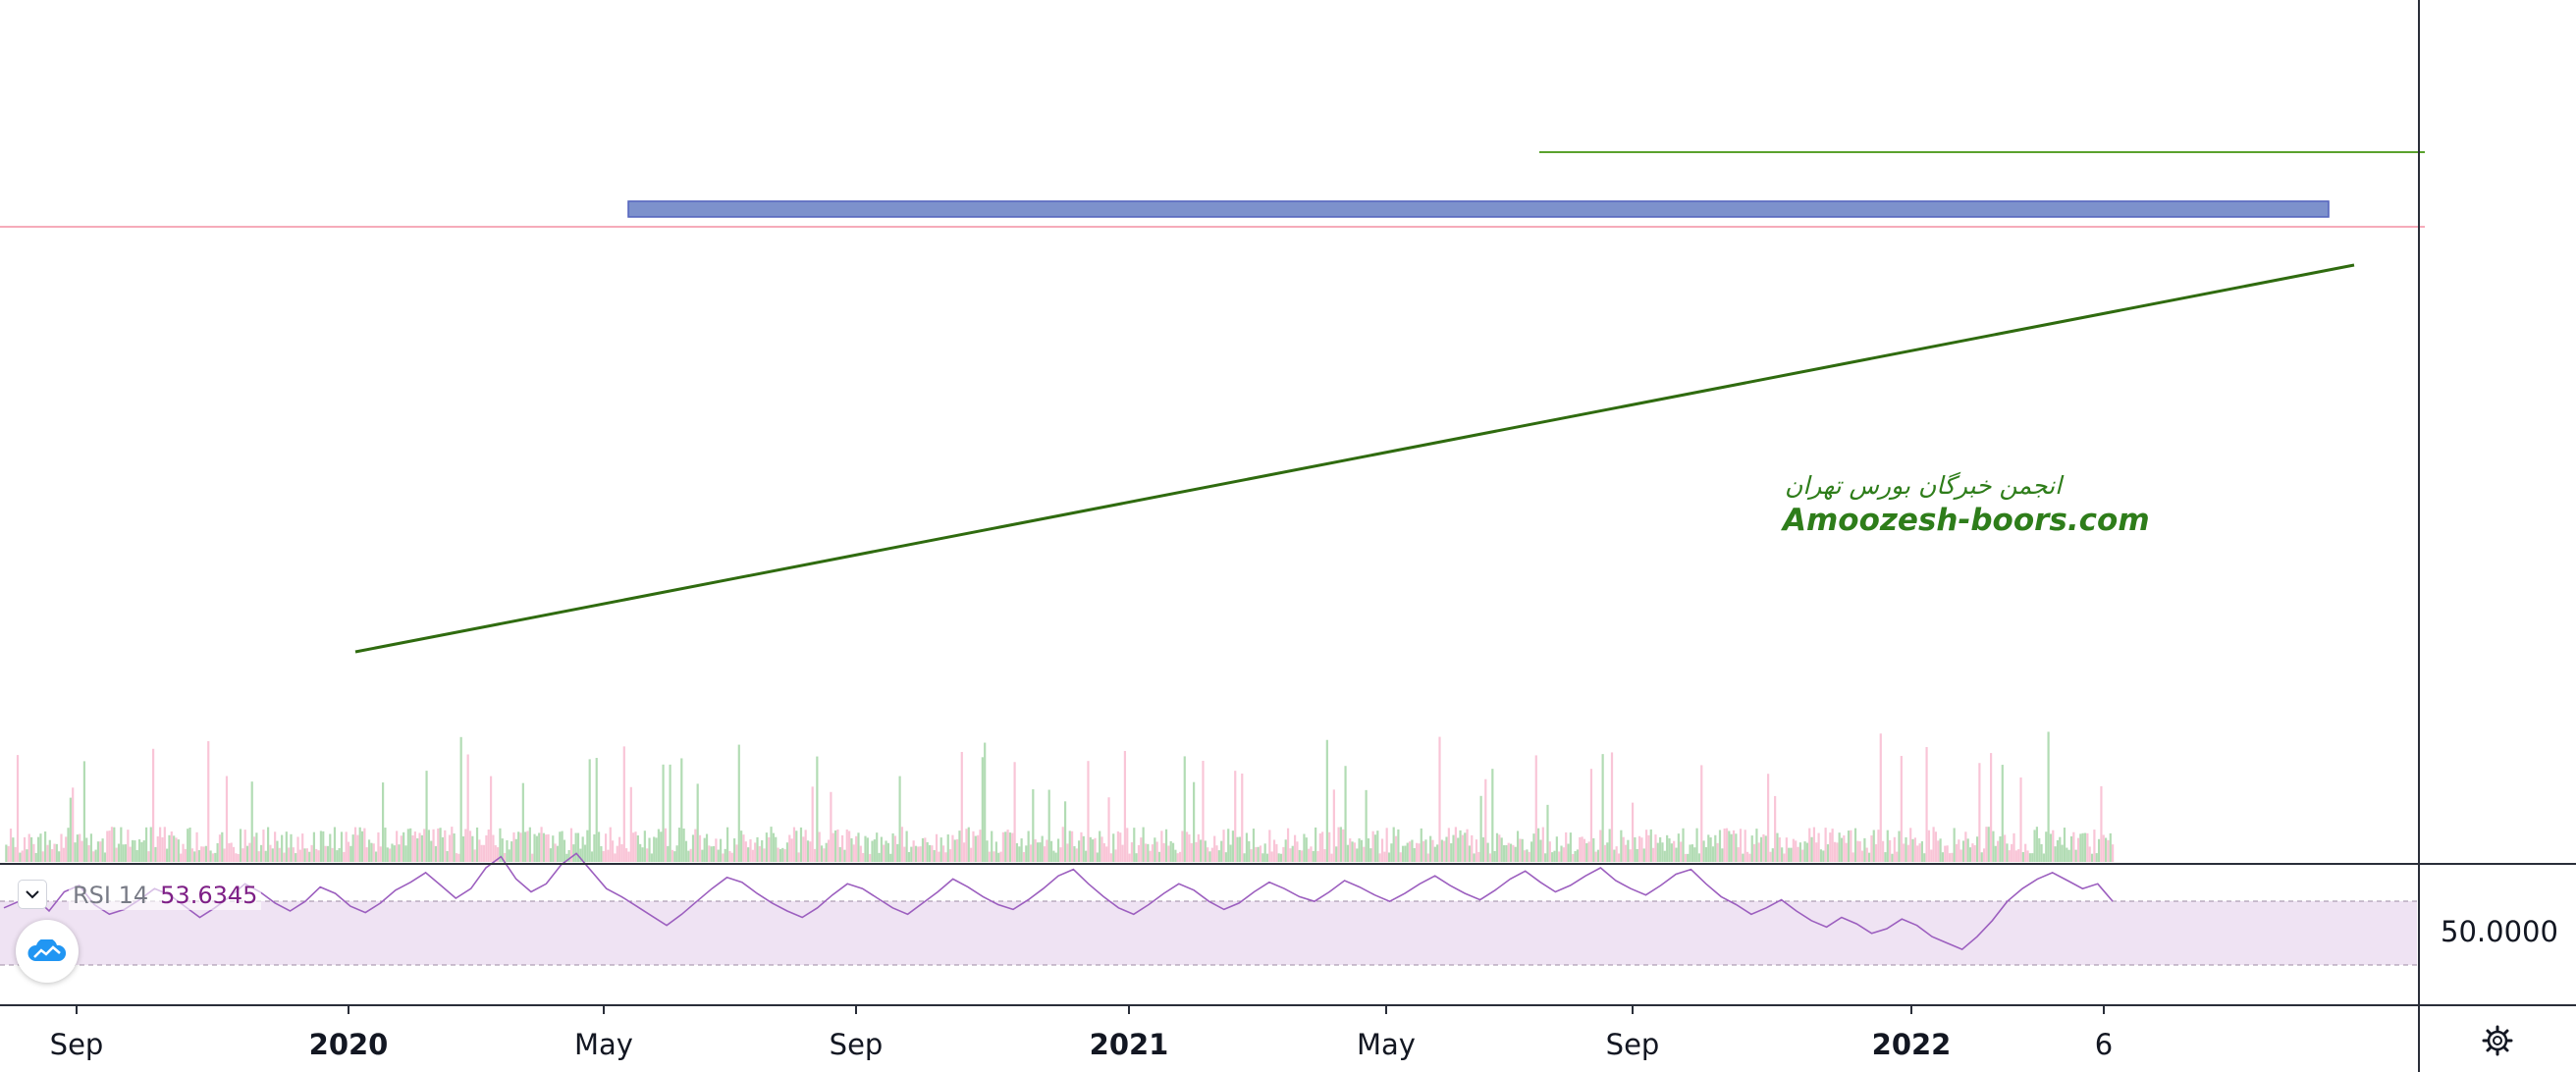 Image resolution: width=2576 pixels, height=1072 pixels. What do you see at coordinates (2497, 1040) in the screenshot?
I see `settings-gear-icon` at bounding box center [2497, 1040].